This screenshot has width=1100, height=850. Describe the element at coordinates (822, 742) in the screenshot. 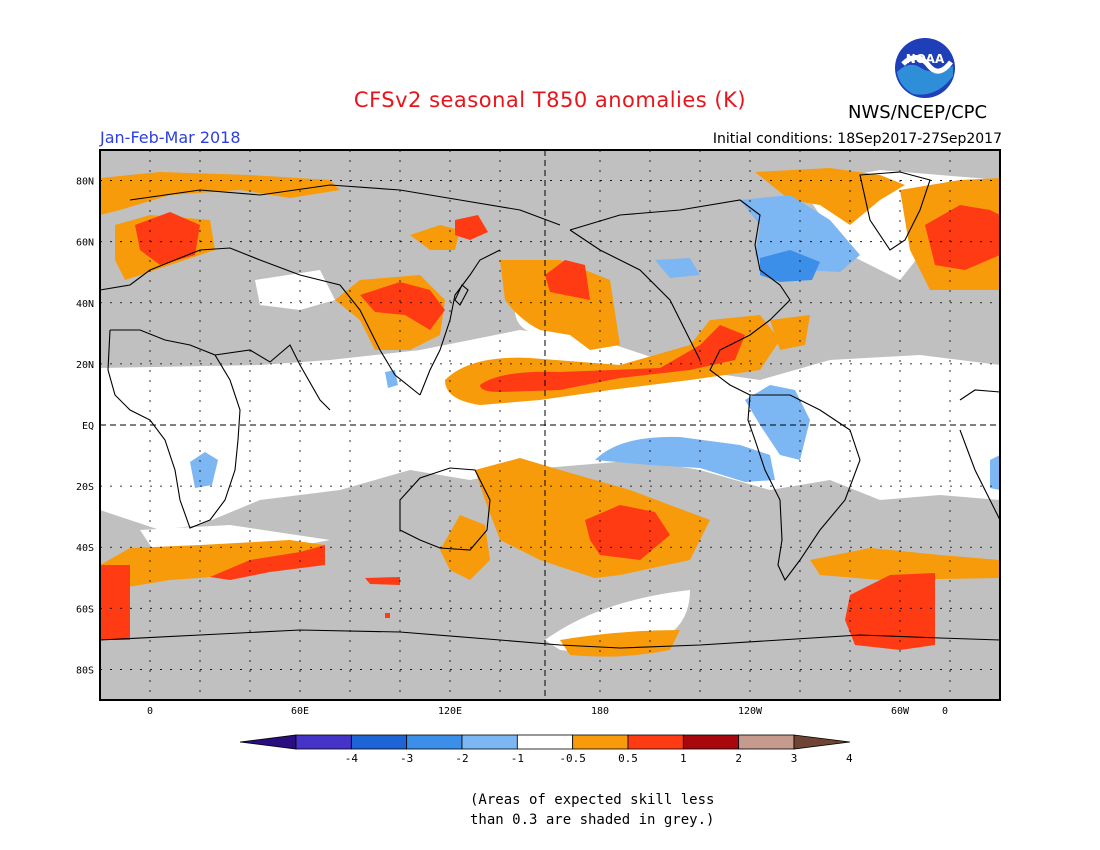

I see `colorbar-end-high` at that location.